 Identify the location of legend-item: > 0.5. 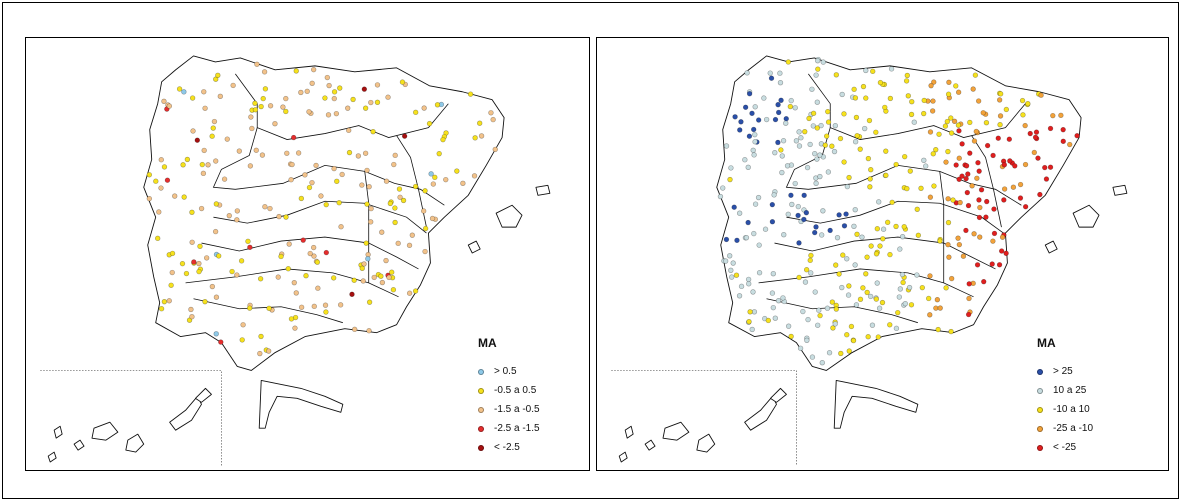
(533, 371).